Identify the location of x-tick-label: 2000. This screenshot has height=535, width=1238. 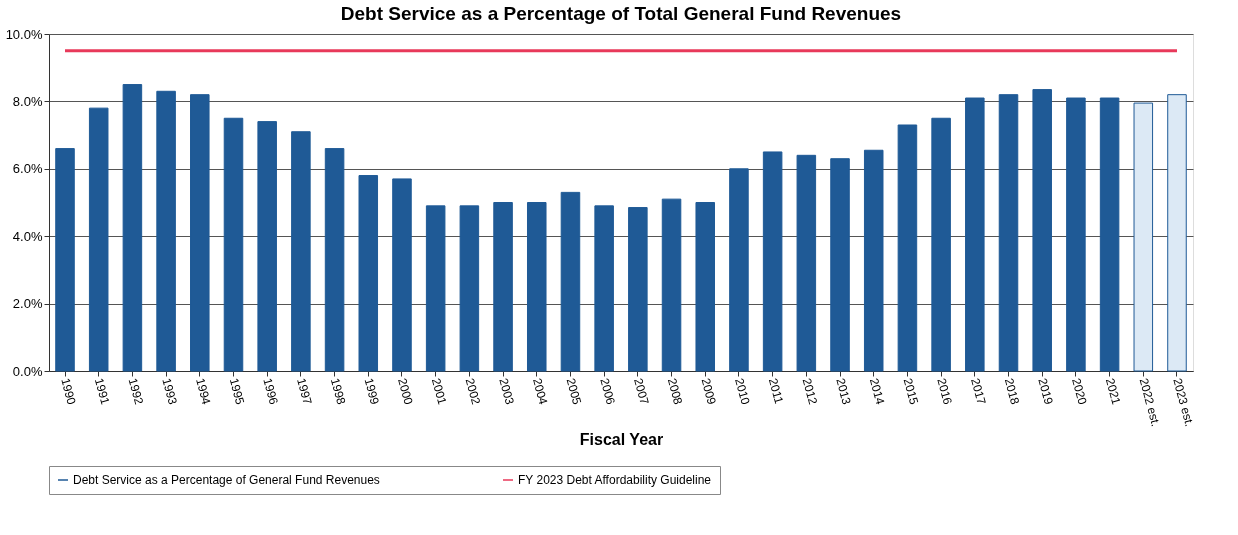
(405, 391).